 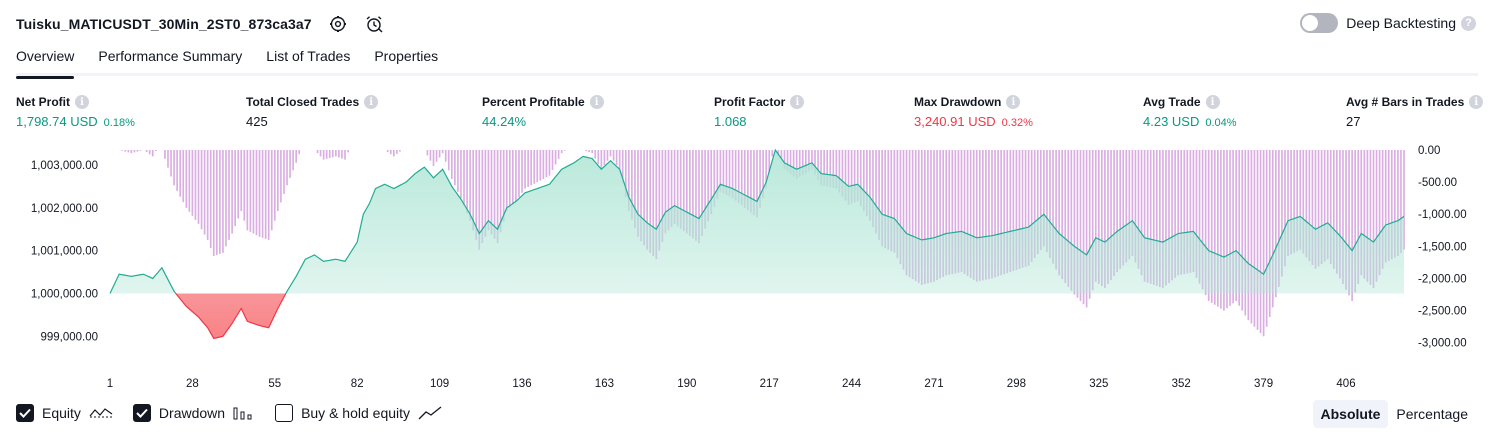 I want to click on drawdown-tick-label: -3,000.00, so click(x=1442, y=344).